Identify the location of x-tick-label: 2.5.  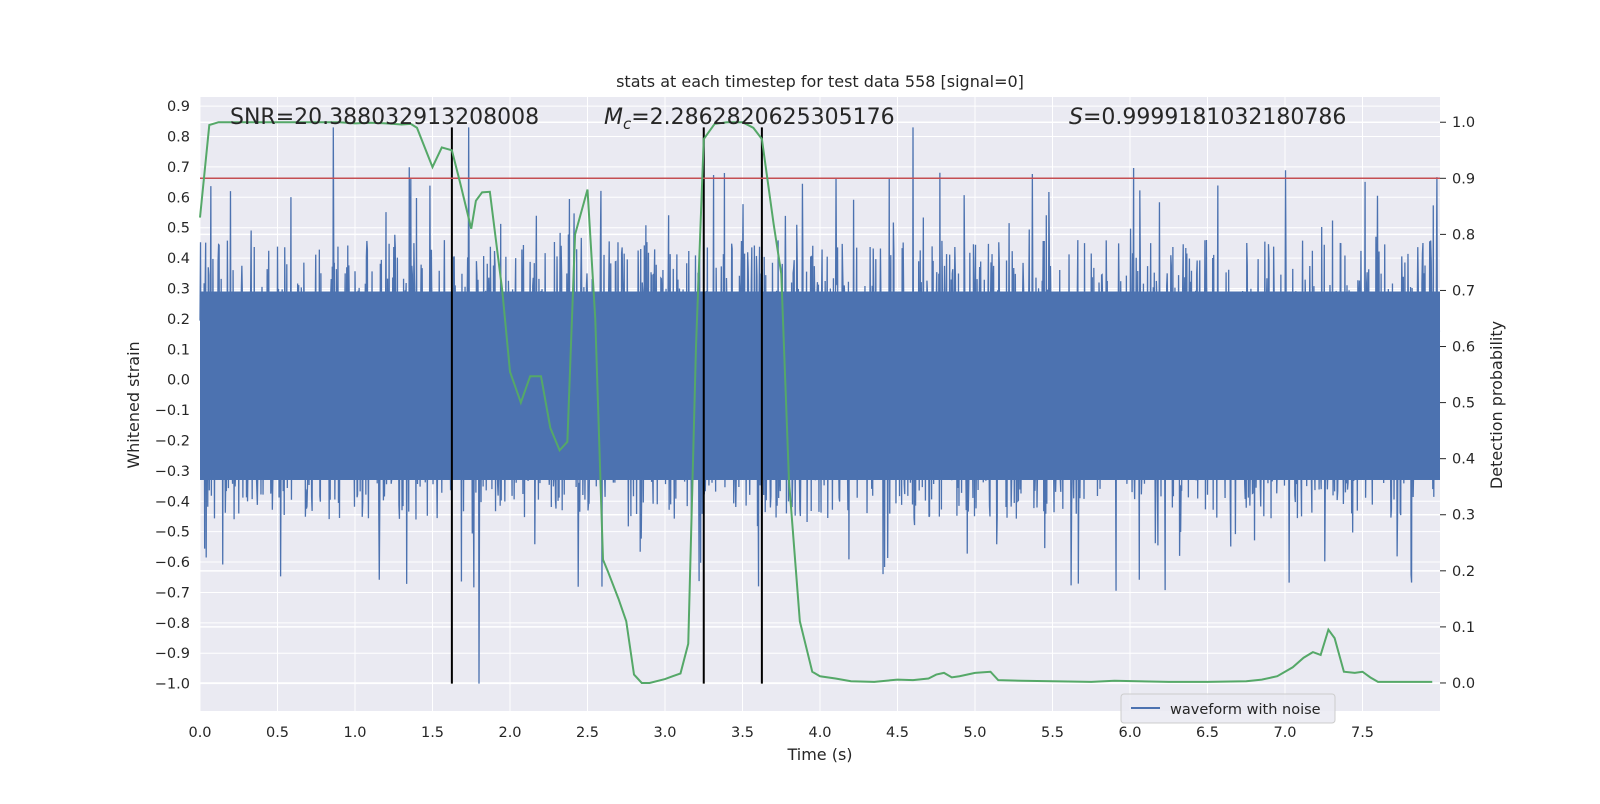
(587, 733).